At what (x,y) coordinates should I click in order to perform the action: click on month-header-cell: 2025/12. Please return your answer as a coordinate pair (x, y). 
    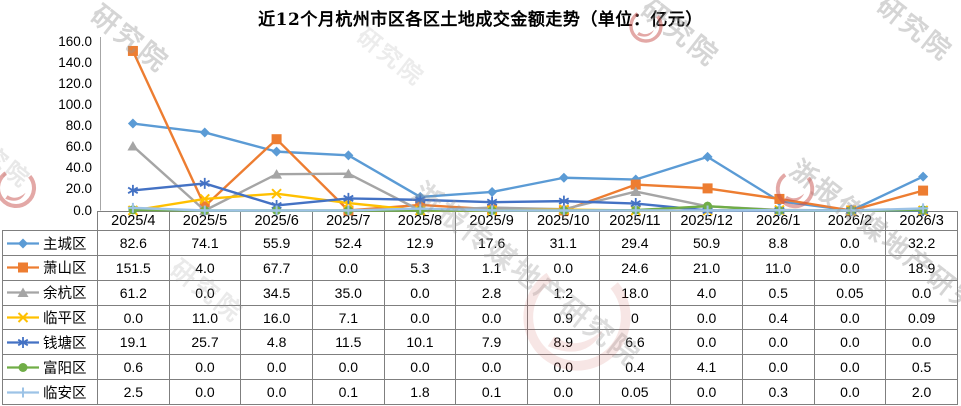
    Looking at the image, I should click on (706, 221).